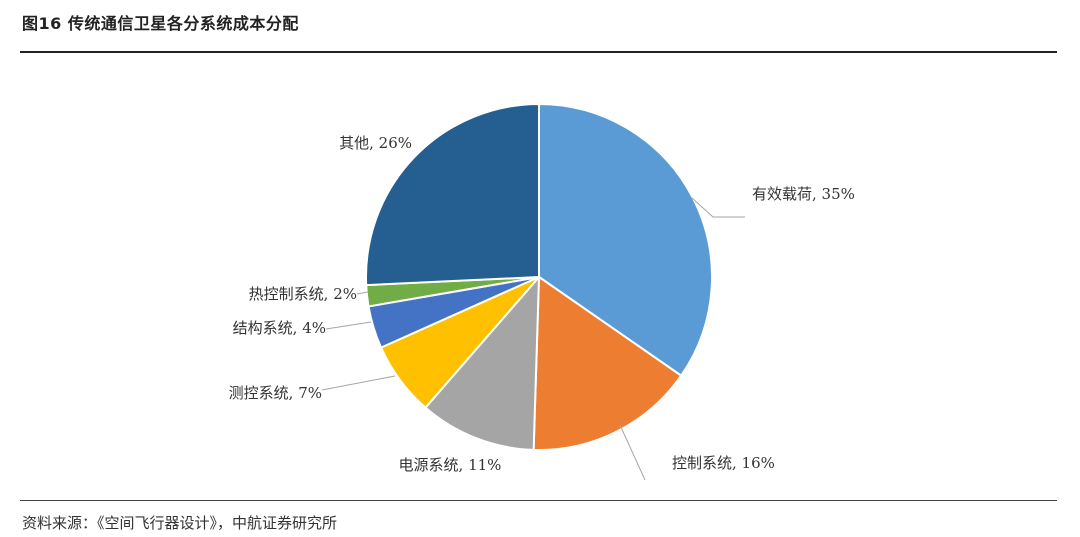 The width and height of the screenshot is (1080, 537). I want to click on slice-label-2: 电源系统, 11%, so click(450, 465).